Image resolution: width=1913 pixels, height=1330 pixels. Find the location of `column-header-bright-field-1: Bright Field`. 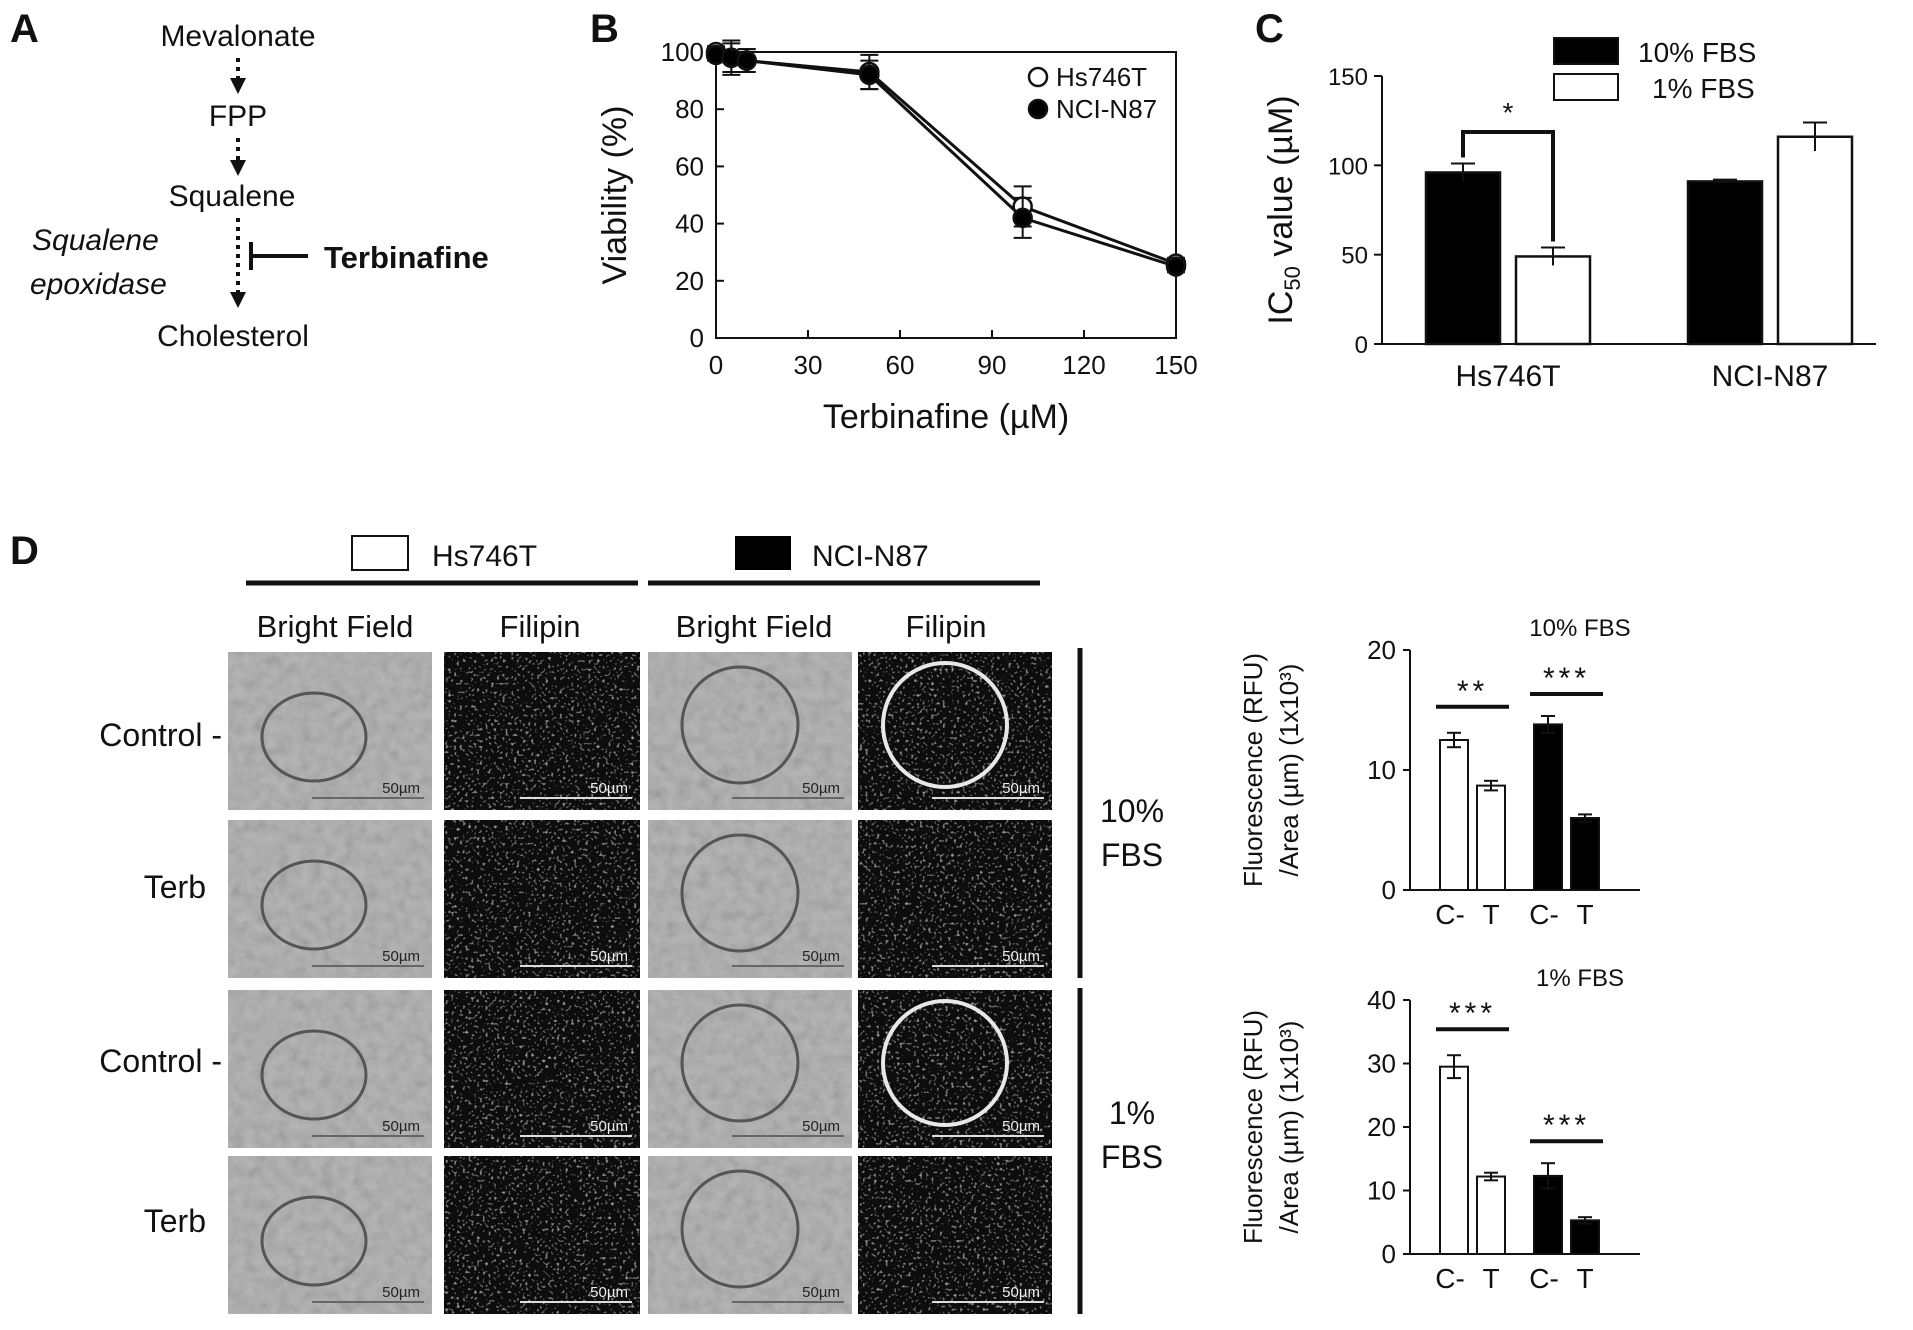

column-header-bright-field-1: Bright Field is located at coordinates (335, 626).